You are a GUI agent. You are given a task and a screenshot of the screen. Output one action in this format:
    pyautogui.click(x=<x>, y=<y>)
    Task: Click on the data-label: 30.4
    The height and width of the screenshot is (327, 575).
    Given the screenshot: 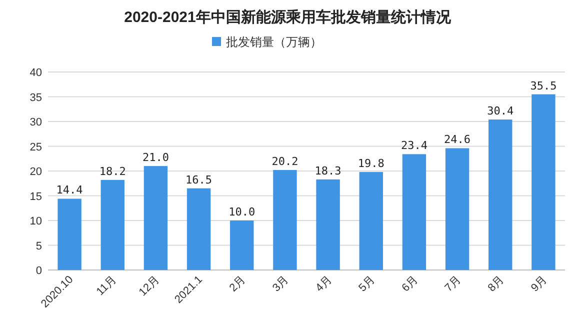 What is the action you would take?
    pyautogui.click(x=500, y=111)
    